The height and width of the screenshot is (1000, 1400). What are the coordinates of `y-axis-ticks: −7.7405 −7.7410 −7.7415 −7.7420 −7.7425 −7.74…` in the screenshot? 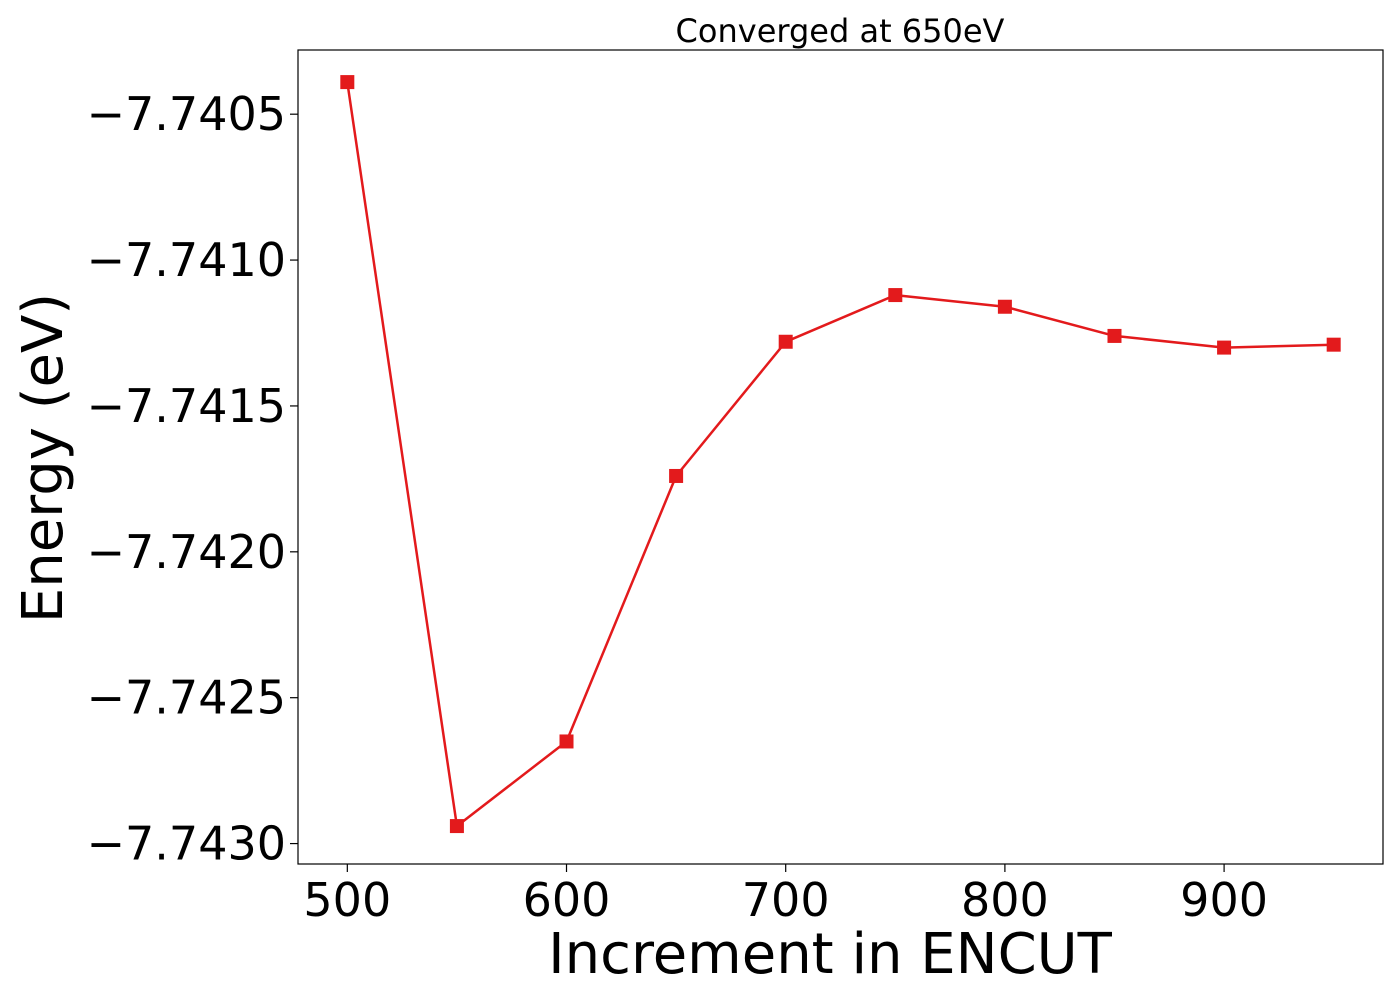 It's located at (192, 479).